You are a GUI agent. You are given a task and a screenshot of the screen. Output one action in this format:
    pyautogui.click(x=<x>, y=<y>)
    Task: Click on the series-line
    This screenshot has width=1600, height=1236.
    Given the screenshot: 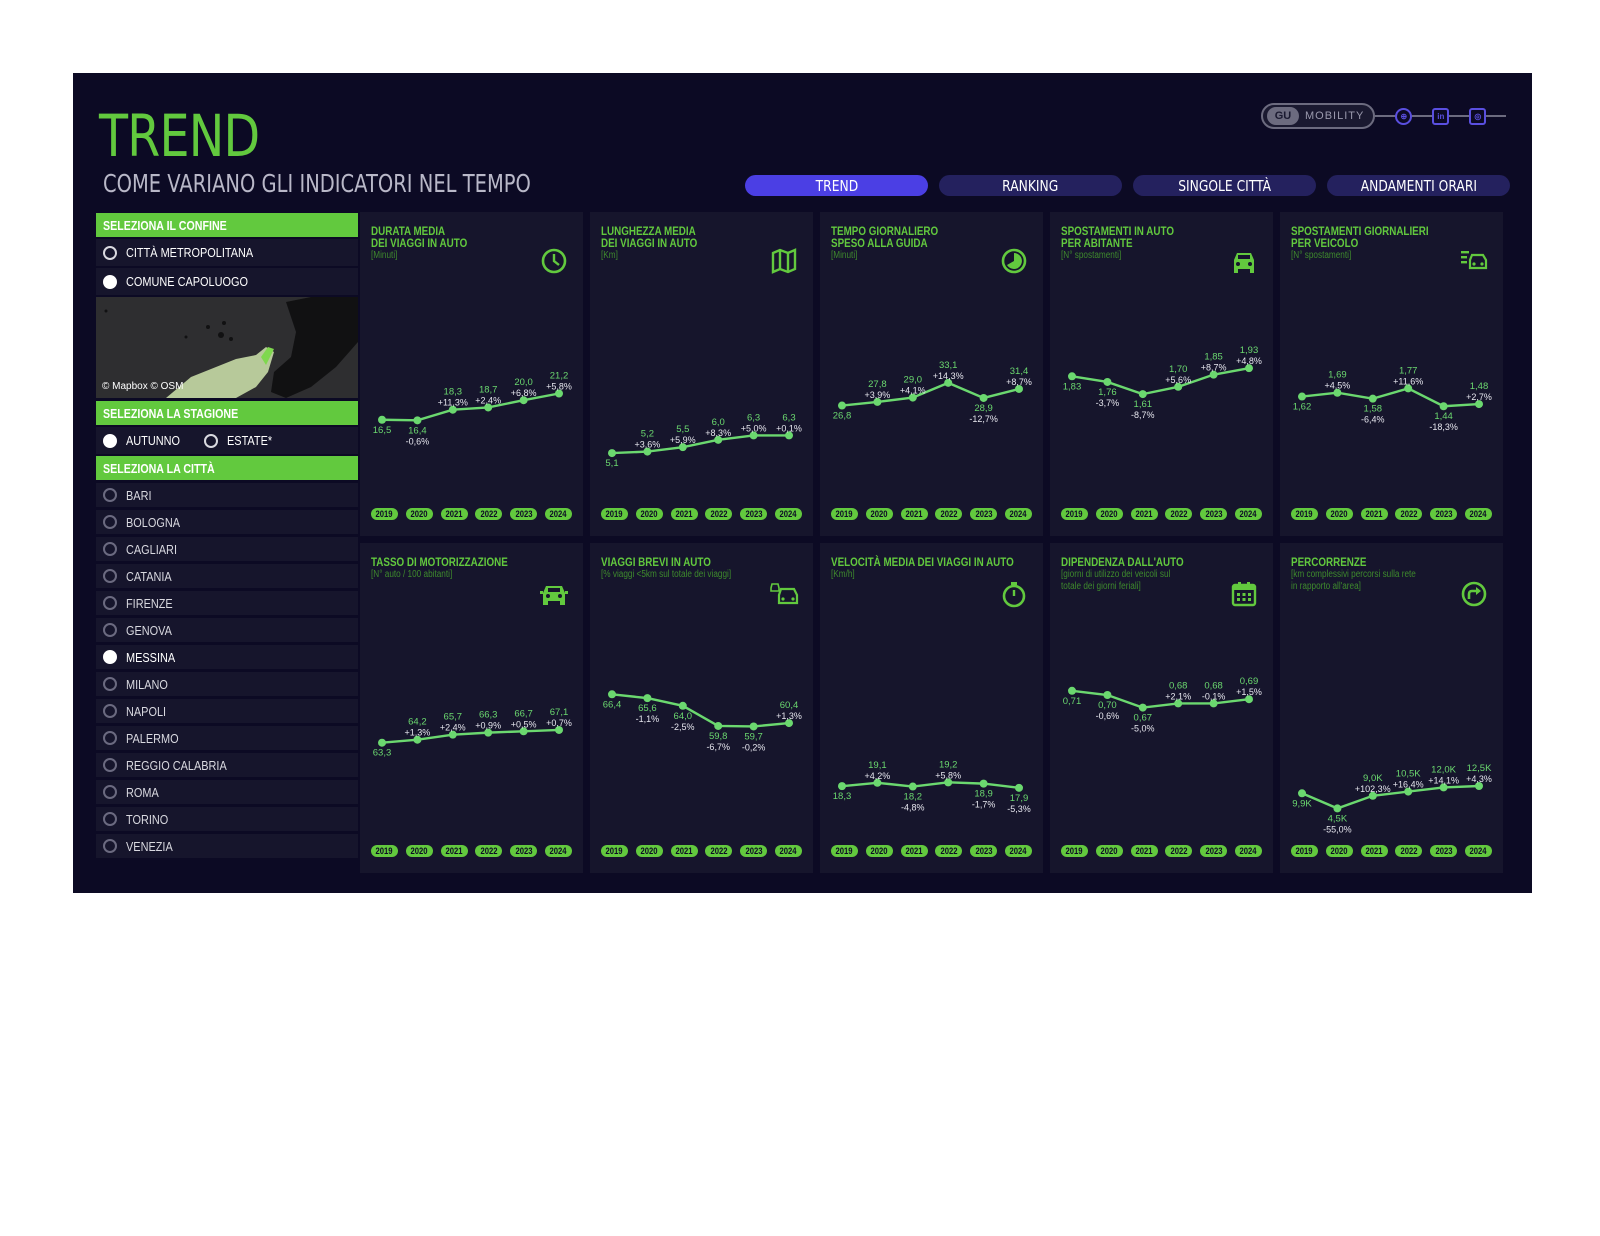 What is the action you would take?
    pyautogui.click(x=1390, y=797)
    